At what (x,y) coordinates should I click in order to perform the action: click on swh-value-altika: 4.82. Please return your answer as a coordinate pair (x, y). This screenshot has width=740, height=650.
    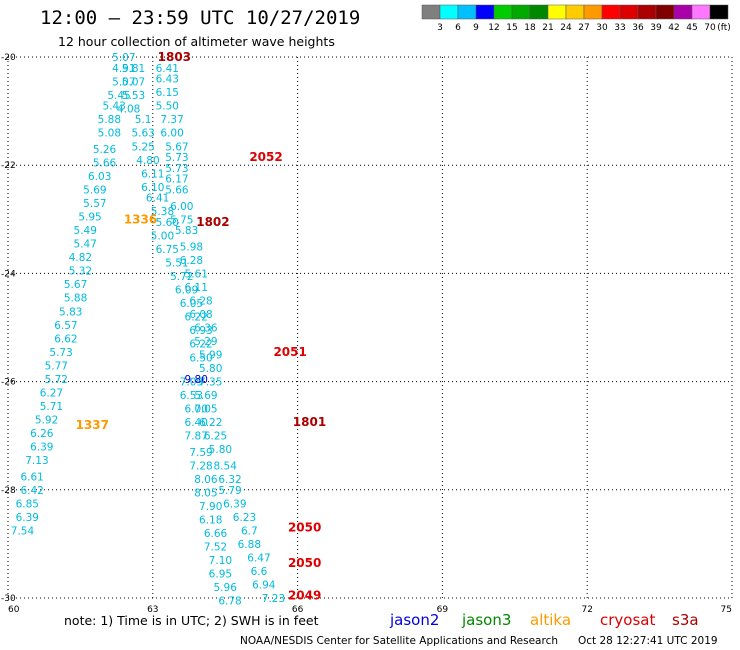
    Looking at the image, I should click on (80, 258).